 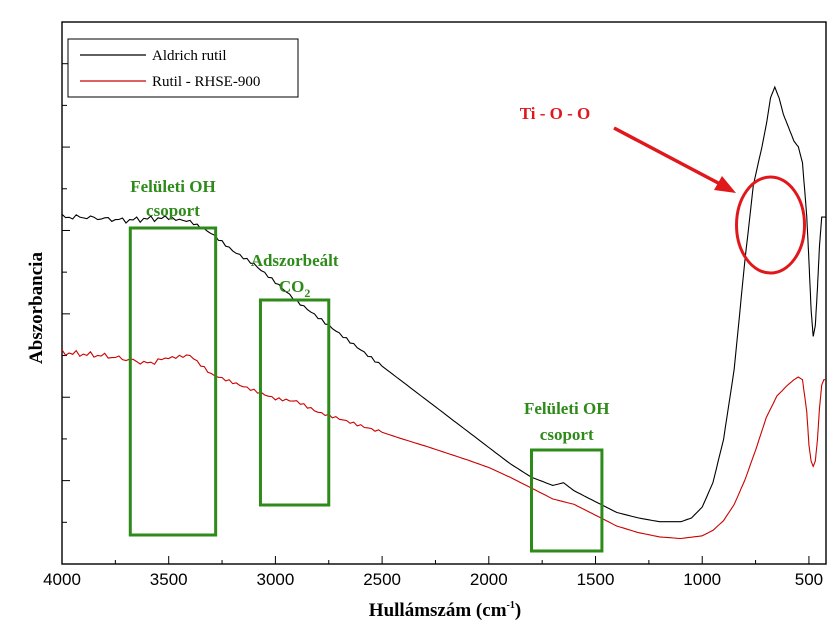 I want to click on x-axis-title-sup: -1, so click(x=511, y=605).